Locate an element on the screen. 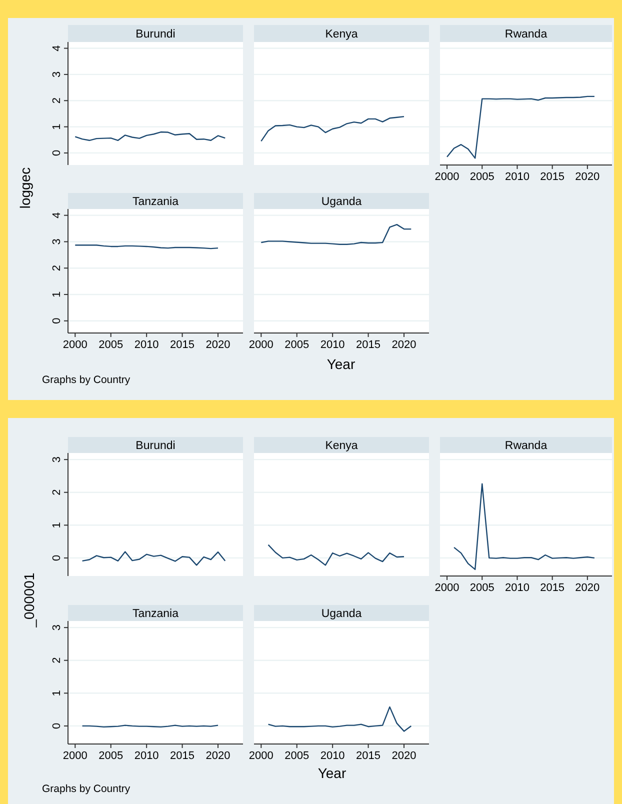 The image size is (622, 804). y-axis-title: _000001 is located at coordinates (29, 600).